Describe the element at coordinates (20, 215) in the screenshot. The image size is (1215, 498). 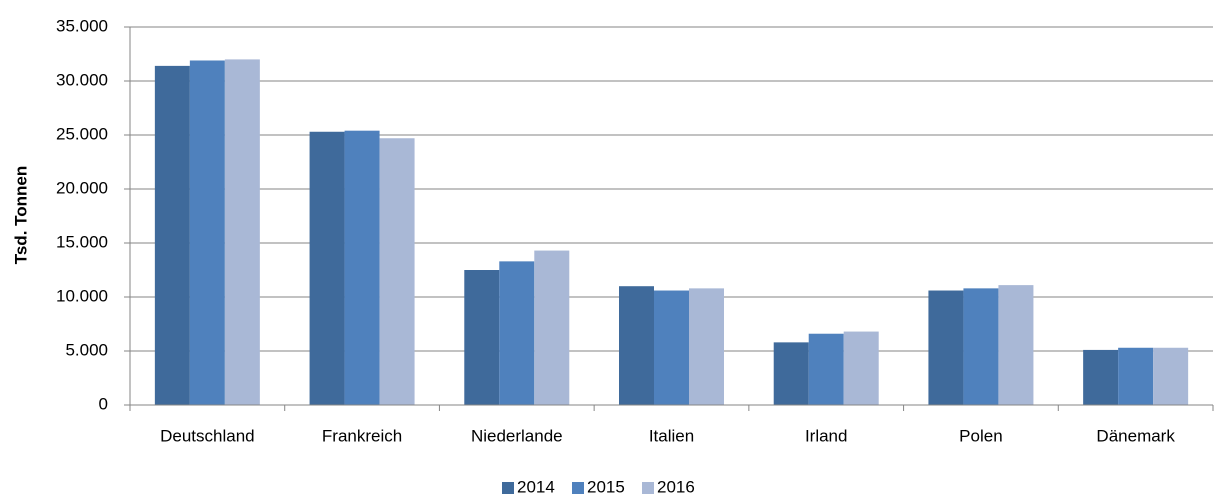
I see `y-axis-label: Tsd. Tonnen` at that location.